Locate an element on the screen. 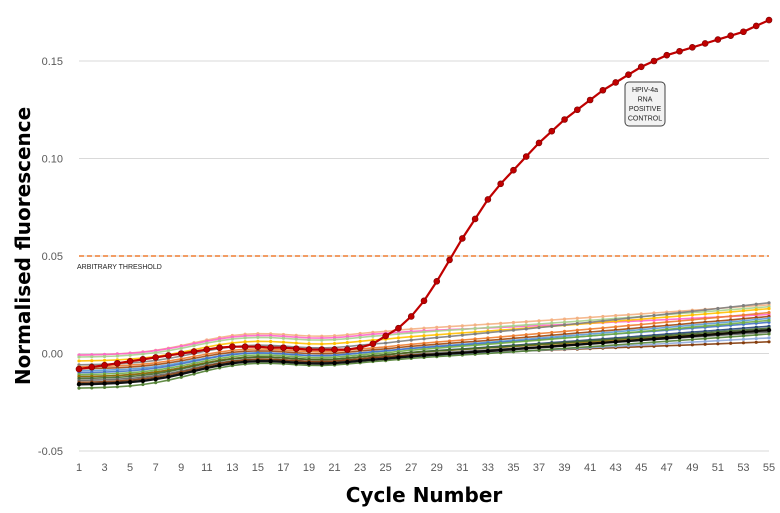 The image size is (780, 513). callout-box is located at coordinates (645, 104).